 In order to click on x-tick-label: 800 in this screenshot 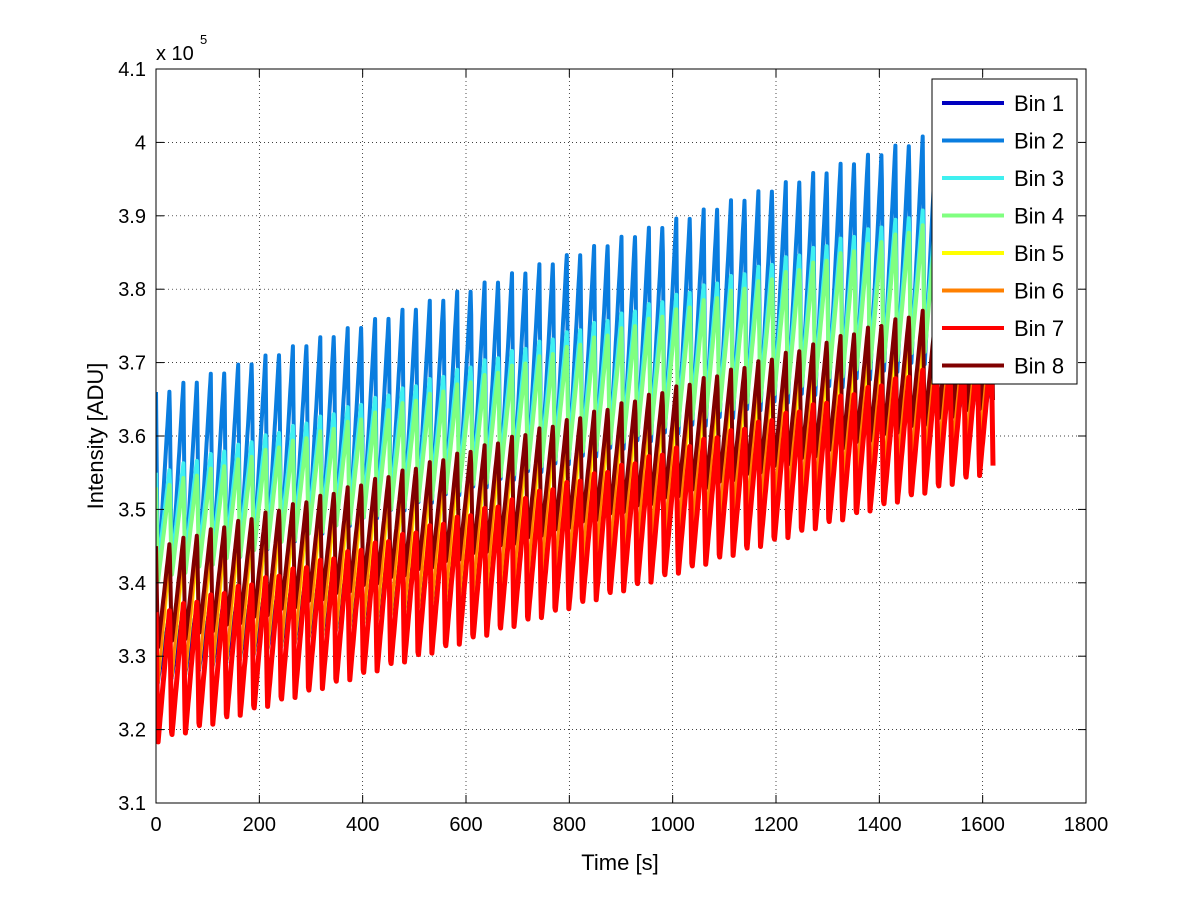, I will do `click(569, 825)`.